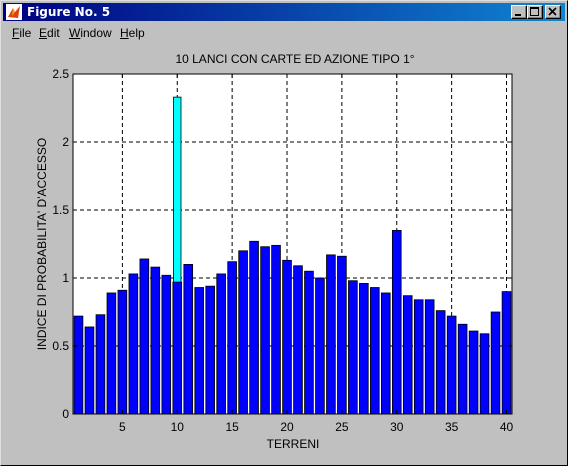 The width and height of the screenshot is (568, 466). What do you see at coordinates (519, 12) in the screenshot?
I see `minimize-button` at bounding box center [519, 12].